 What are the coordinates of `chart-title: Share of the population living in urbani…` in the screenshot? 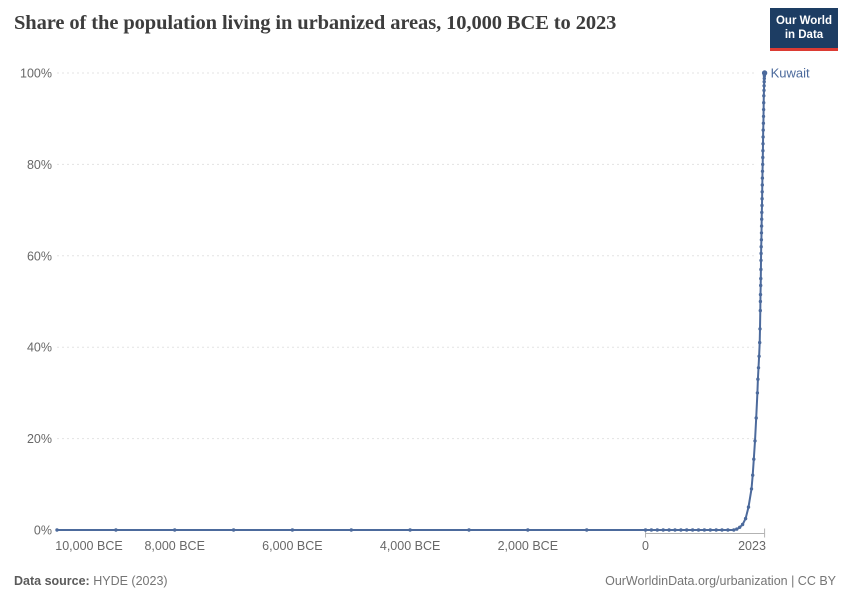 It's located at (315, 23).